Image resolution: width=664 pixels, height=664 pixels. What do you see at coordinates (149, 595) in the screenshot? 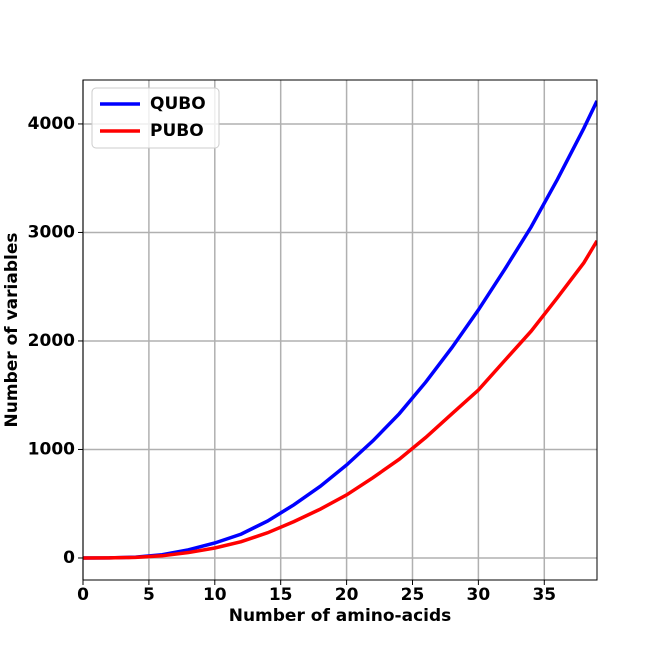
I see `x-tick-label: 5` at bounding box center [149, 595].